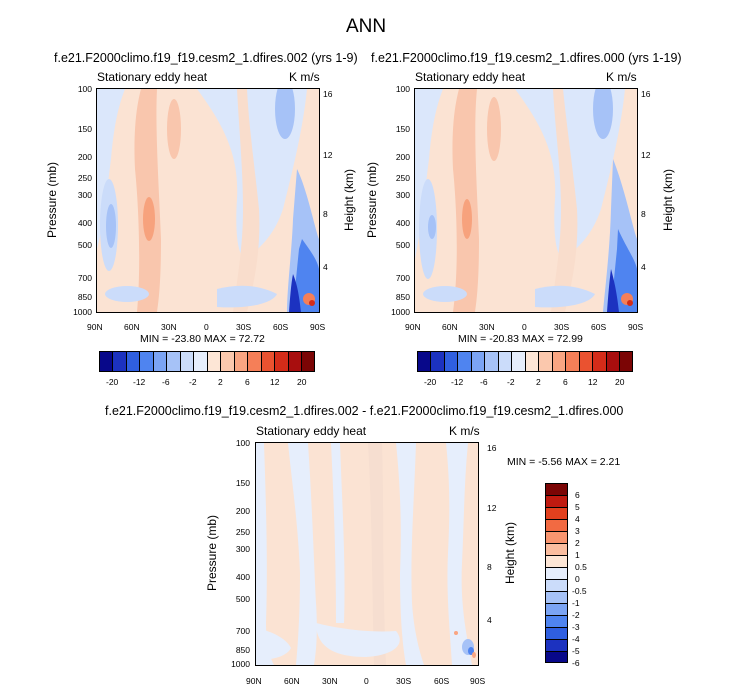  What do you see at coordinates (302, 382) in the screenshot?
I see `p1-cb-label: 20` at bounding box center [302, 382].